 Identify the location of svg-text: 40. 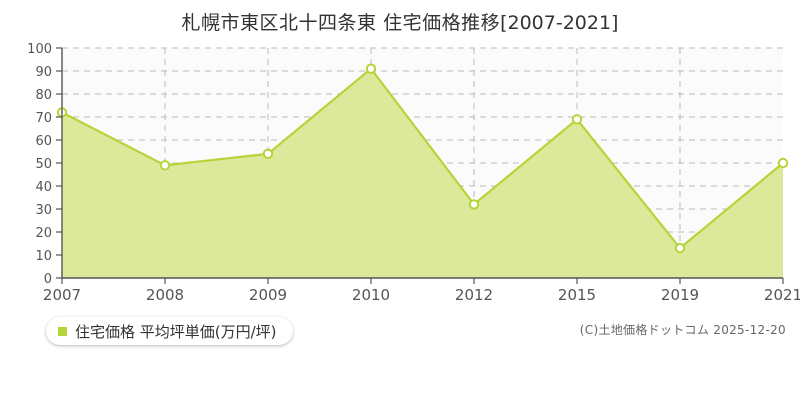
(43, 187).